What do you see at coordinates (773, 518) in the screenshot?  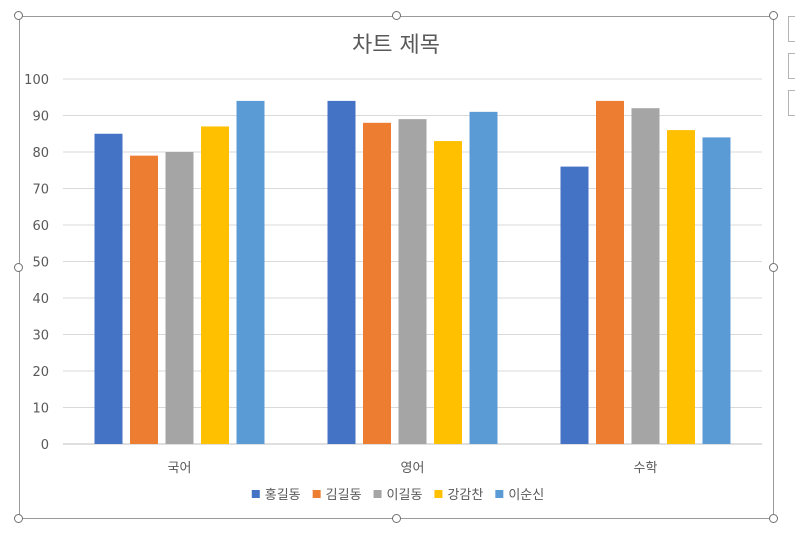 I see `resize-handle-bottom-right` at bounding box center [773, 518].